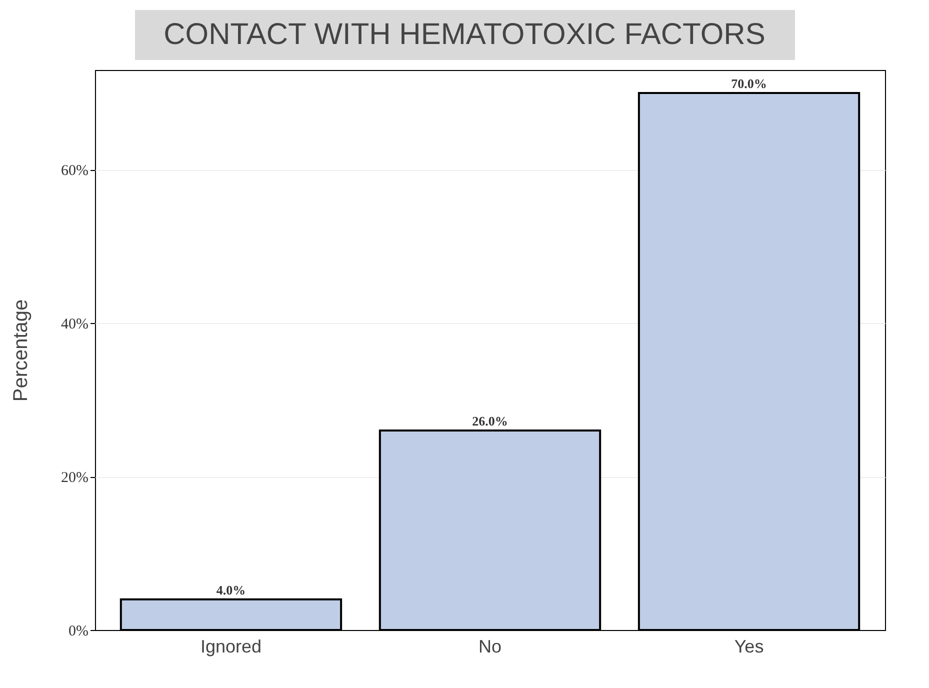 This screenshot has height=688, width=929. Describe the element at coordinates (231, 590) in the screenshot. I see `data-label: 4.0%` at that location.